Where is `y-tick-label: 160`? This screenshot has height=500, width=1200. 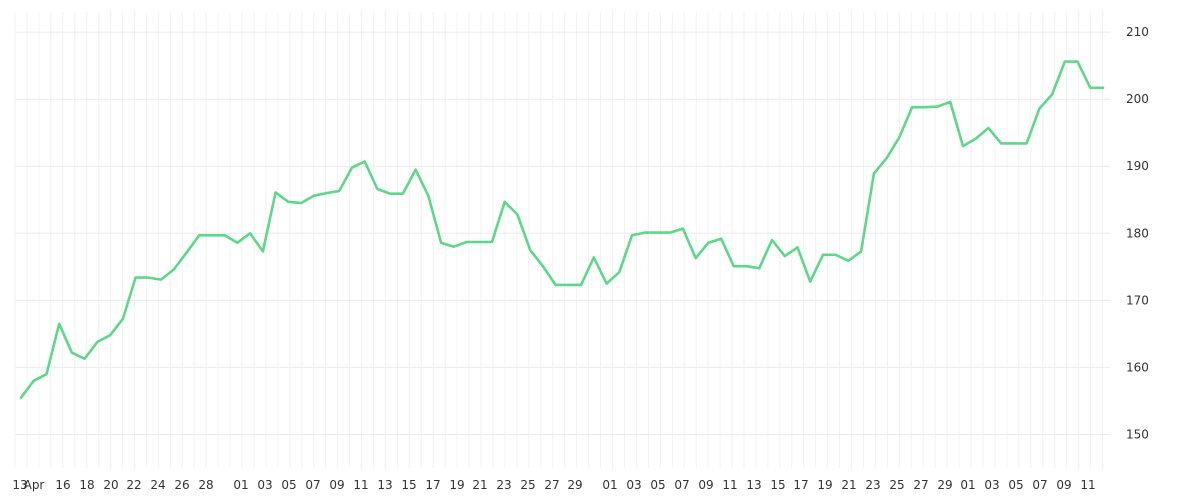
y-tick-label: 160 is located at coordinates (1137, 367).